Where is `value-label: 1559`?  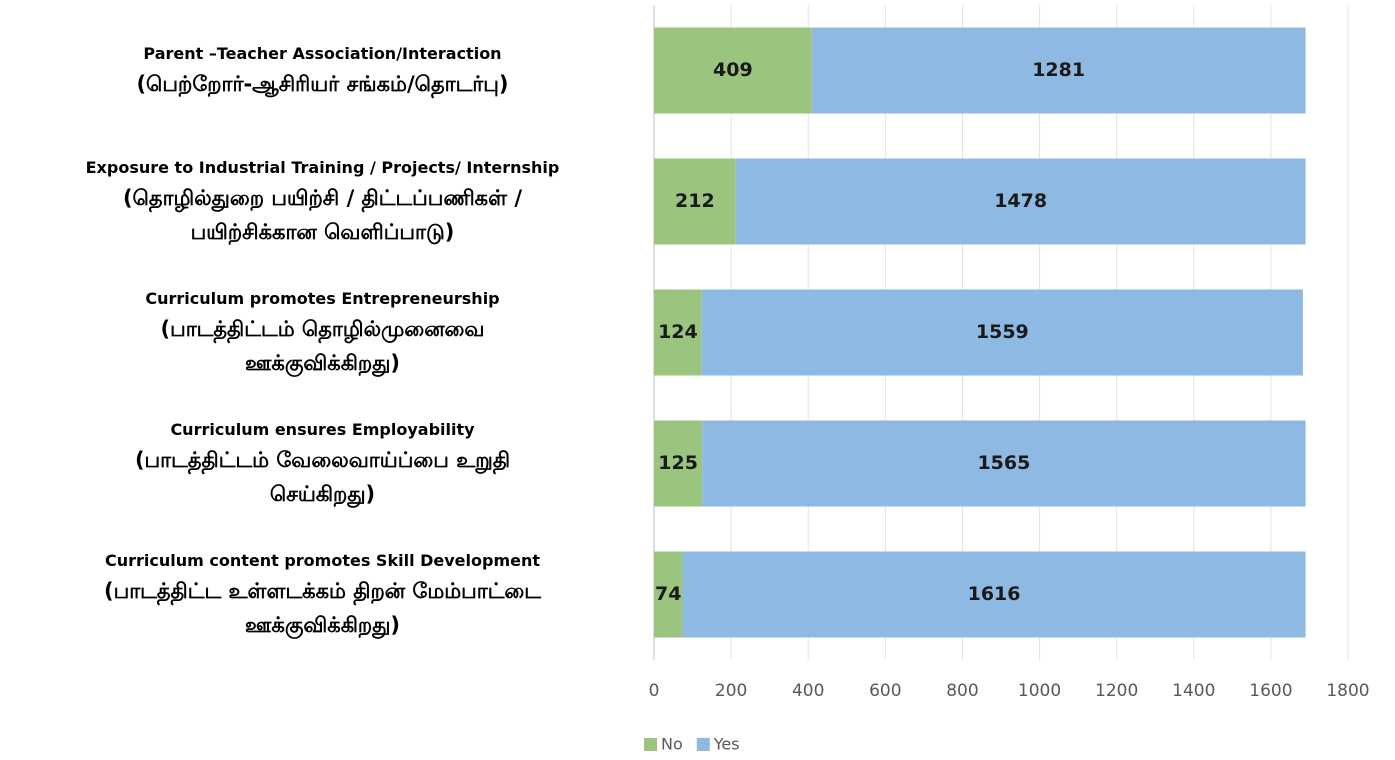
value-label: 1559 is located at coordinates (1002, 332).